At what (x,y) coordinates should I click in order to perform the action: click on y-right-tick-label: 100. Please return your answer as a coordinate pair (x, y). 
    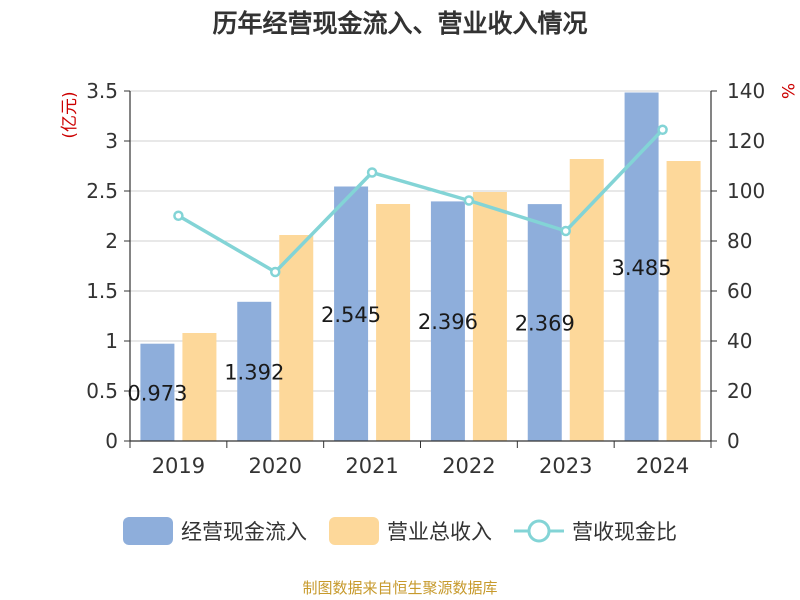
    Looking at the image, I should click on (746, 191).